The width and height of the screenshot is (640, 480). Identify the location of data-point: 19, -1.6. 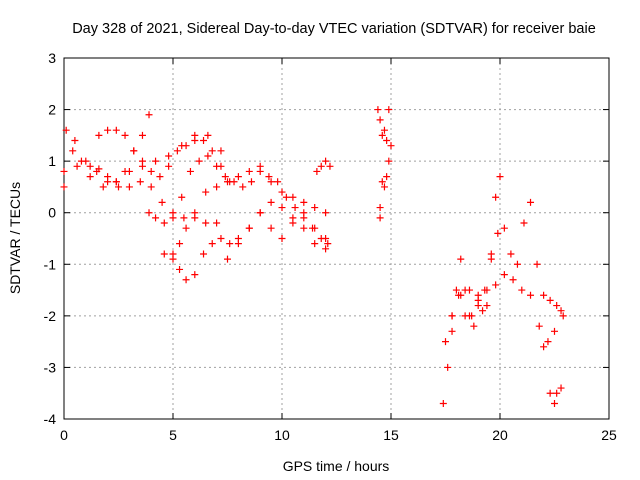
(478, 295).